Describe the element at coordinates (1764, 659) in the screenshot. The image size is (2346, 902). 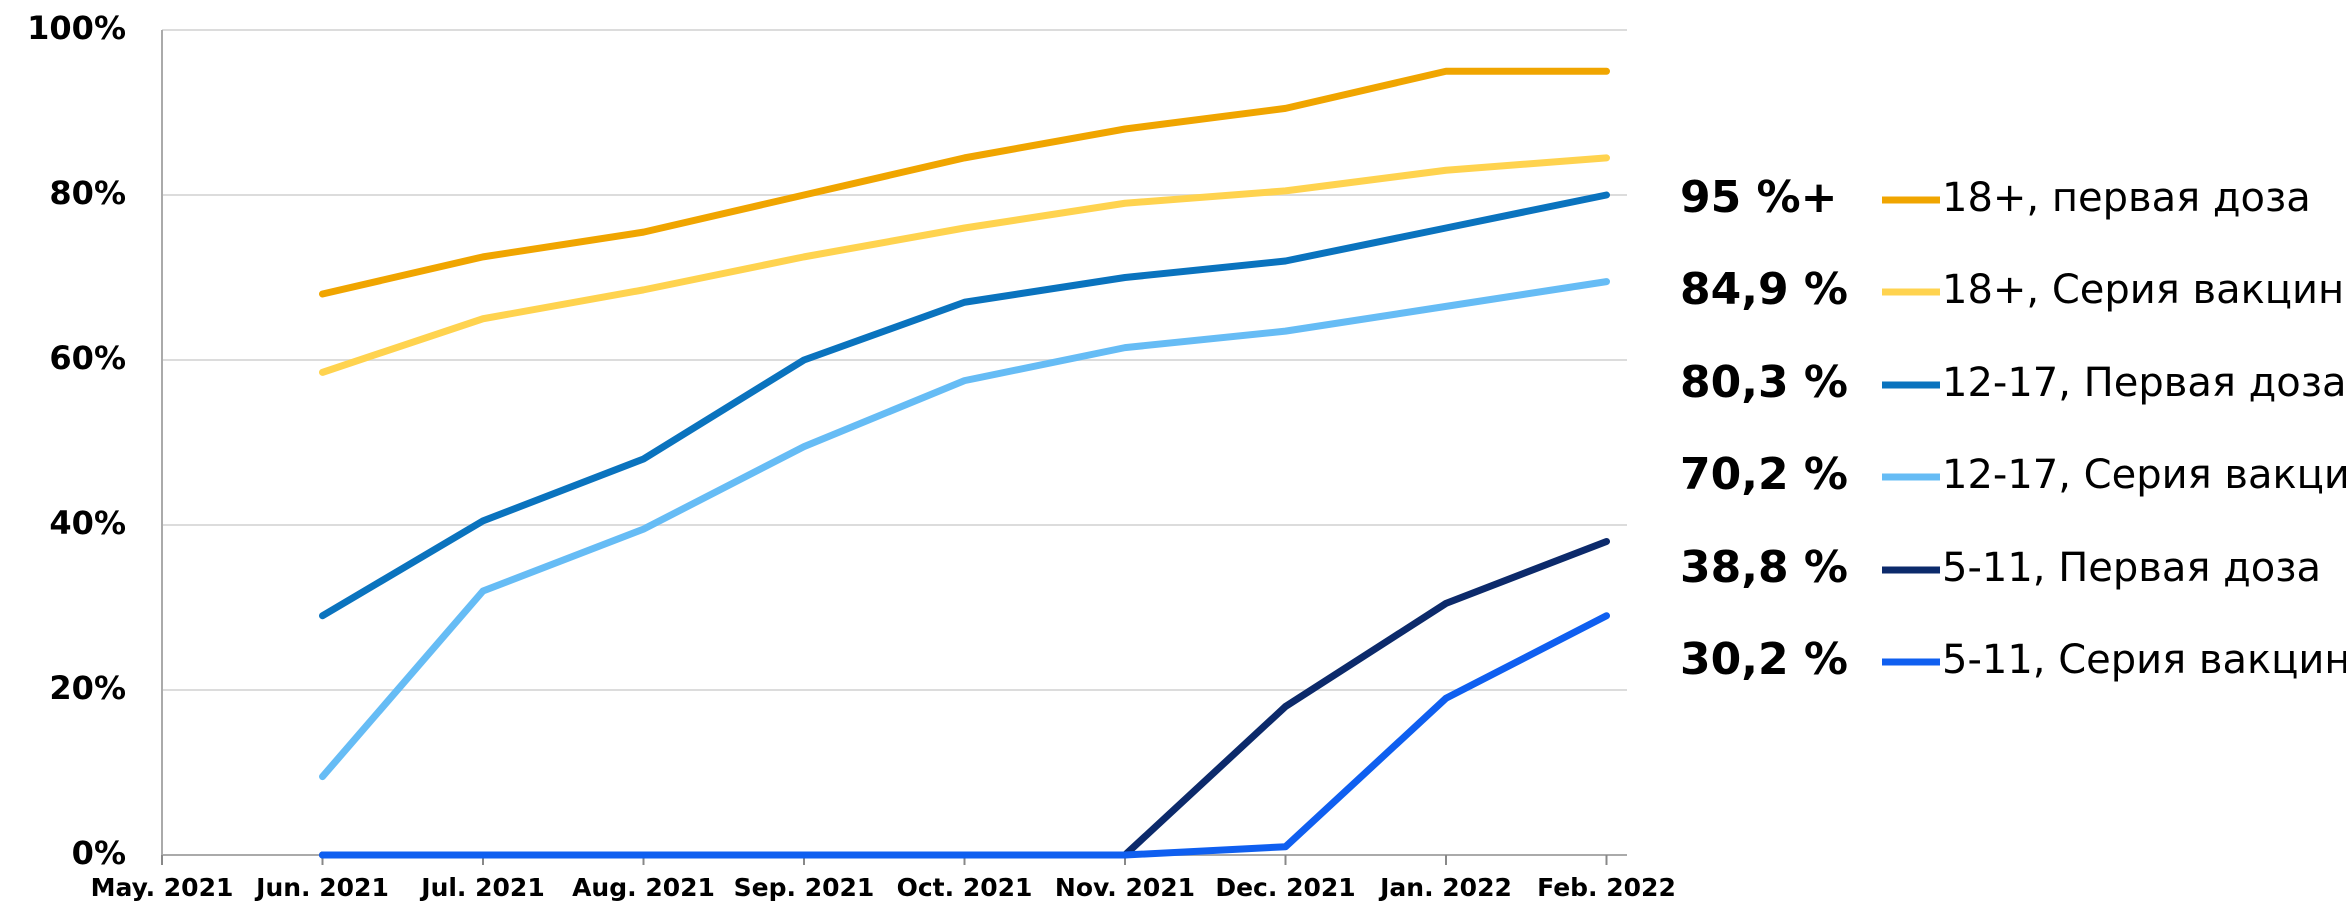
I see `legend-annotation: 30,2 %` at that location.